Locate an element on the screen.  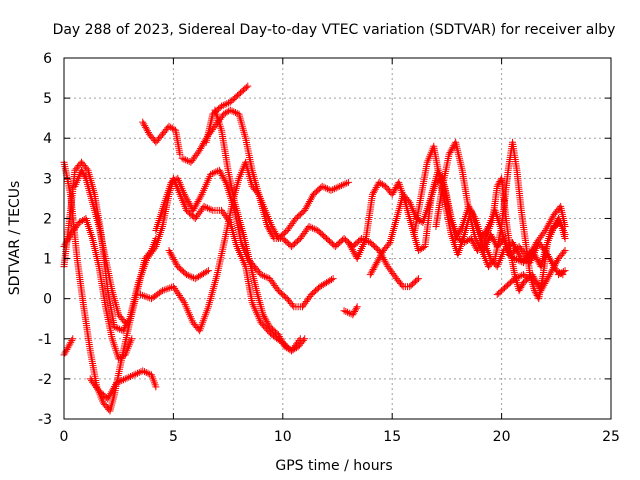
y-tick-label: 6 is located at coordinates (47, 59).